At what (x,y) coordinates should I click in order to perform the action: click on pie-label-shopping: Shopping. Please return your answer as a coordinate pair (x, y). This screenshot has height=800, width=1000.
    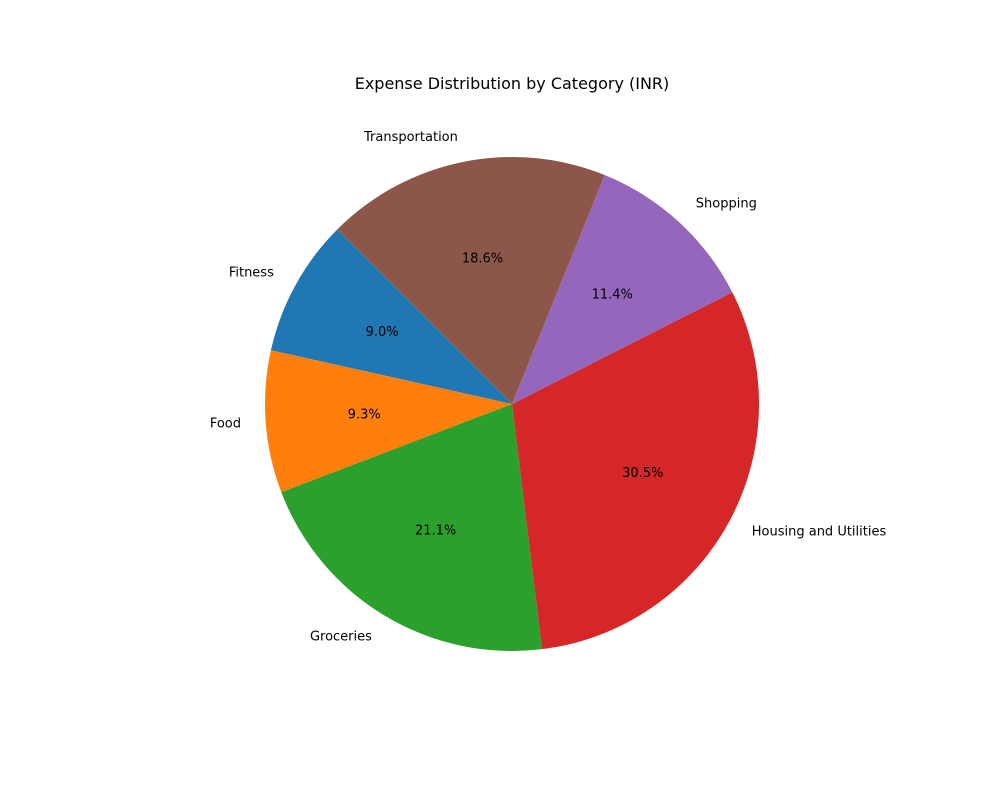
    Looking at the image, I should click on (726, 203).